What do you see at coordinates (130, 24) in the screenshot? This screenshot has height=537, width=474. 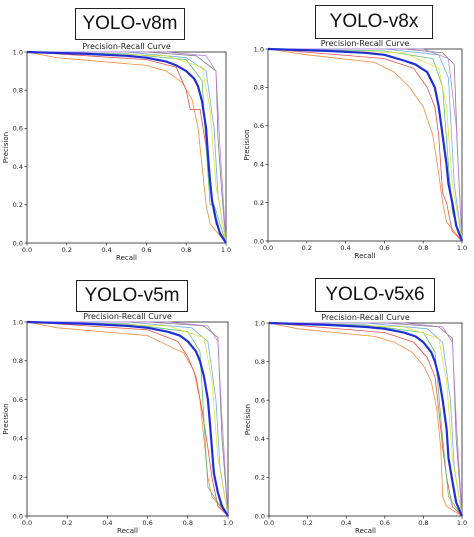 I see `panel-label-yolo-v8m: YOLO-v8m` at bounding box center [130, 24].